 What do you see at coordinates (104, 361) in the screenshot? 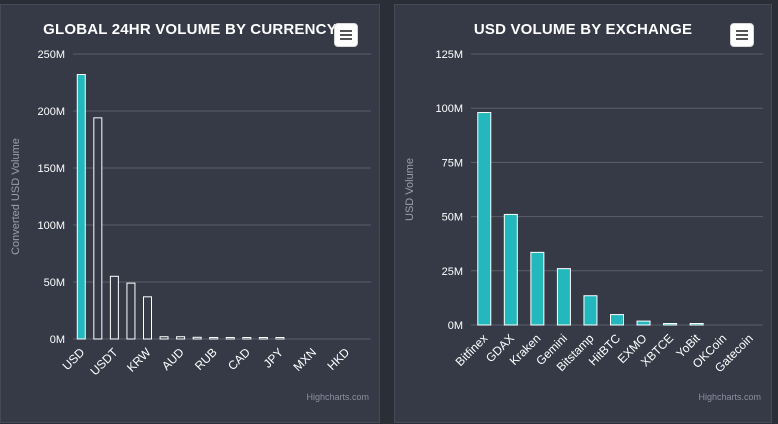
I see `x-tick-label: USDT` at bounding box center [104, 361].